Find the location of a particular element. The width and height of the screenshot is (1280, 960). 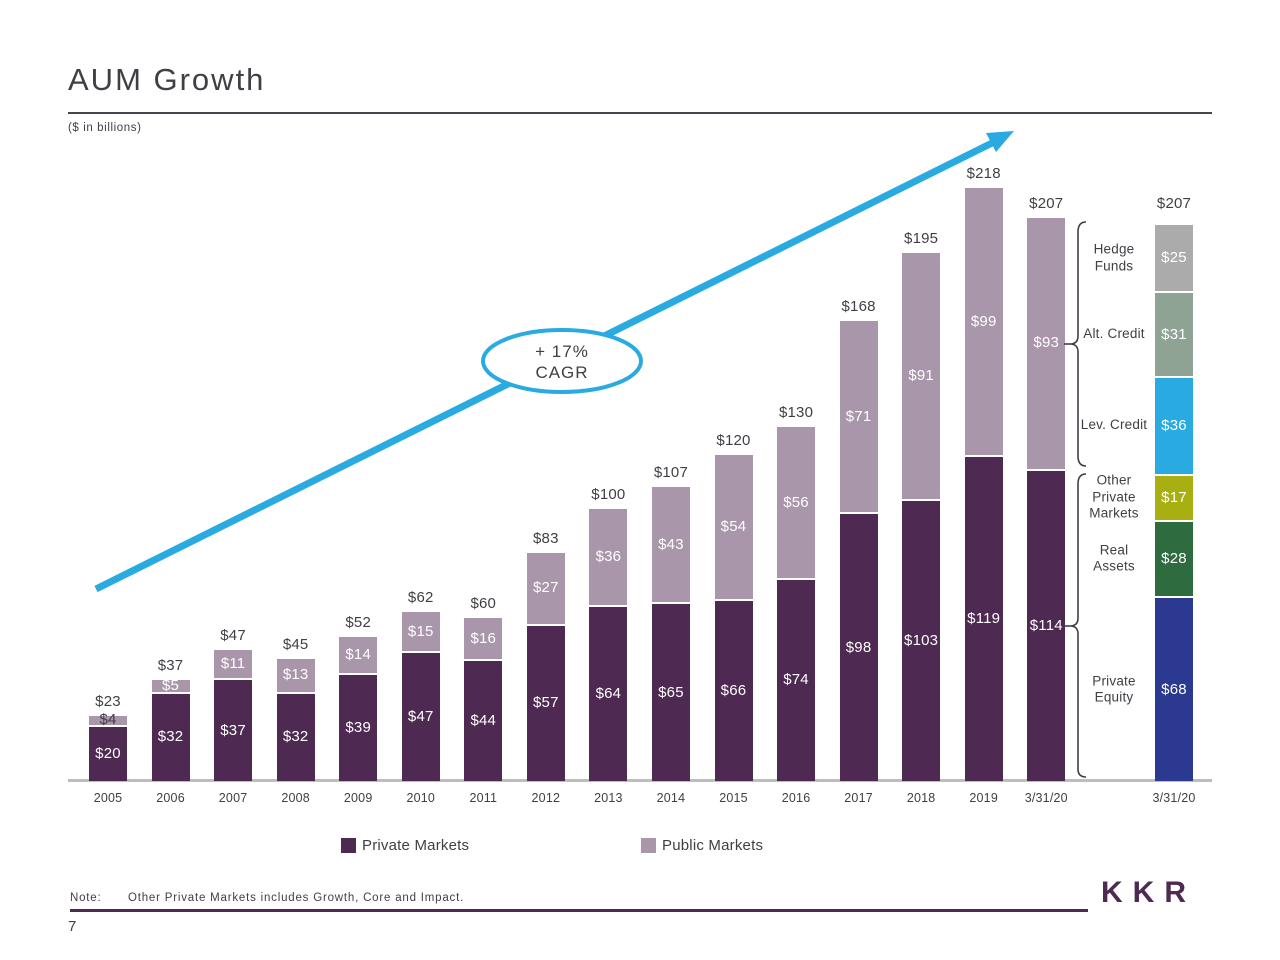

axis-label-2006: 2006 is located at coordinates (170, 798).